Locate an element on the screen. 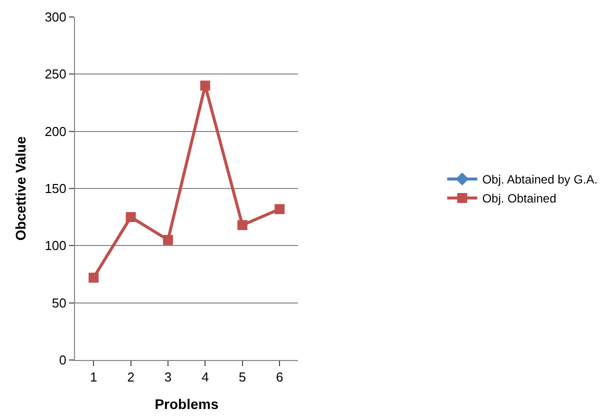  x-tick-label: 5 is located at coordinates (242, 377).